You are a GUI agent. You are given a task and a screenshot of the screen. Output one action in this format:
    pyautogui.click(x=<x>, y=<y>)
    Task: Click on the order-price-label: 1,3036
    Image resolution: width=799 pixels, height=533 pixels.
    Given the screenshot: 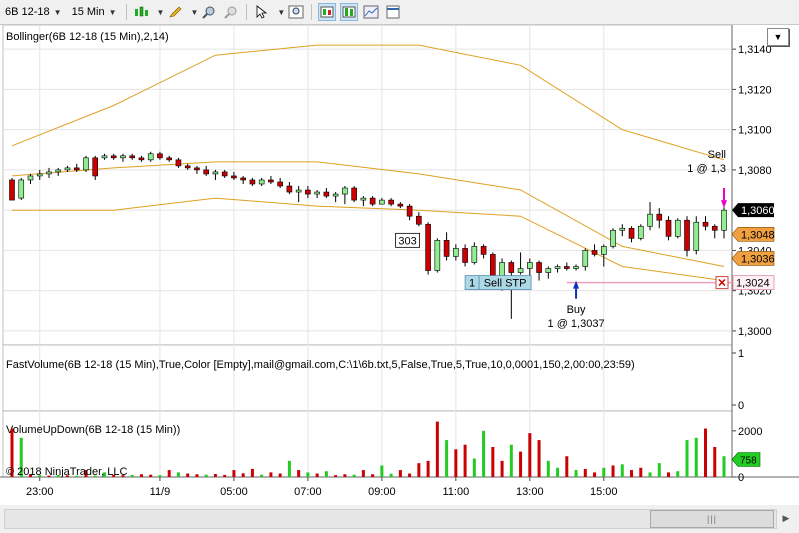 What is the action you would take?
    pyautogui.click(x=758, y=259)
    